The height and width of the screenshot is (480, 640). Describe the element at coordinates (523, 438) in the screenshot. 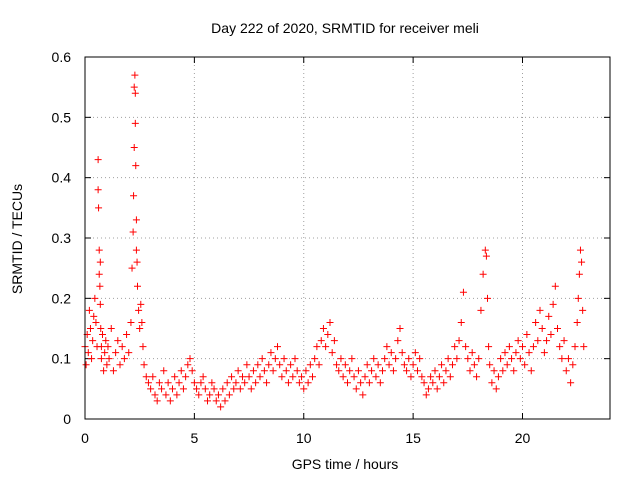

I see `x-tick-label: 20` at that location.